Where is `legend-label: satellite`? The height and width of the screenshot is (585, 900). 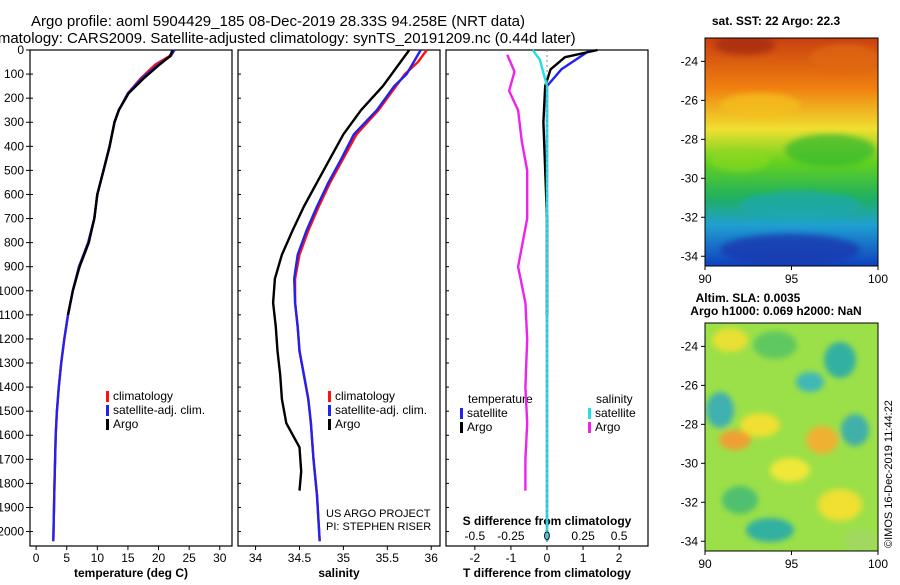 legend-label: satellite is located at coordinates (487, 413).